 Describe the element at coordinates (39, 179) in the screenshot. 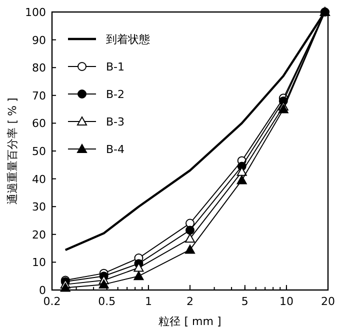

I see `y-tick-label: 40` at that location.